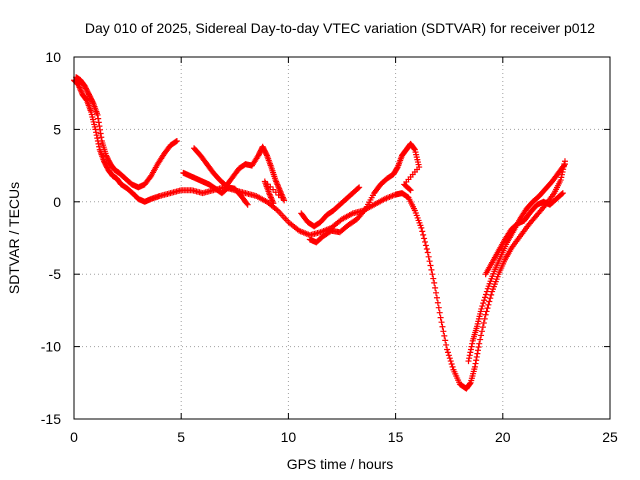 Image resolution: width=640 pixels, height=480 pixels. What do you see at coordinates (340, 464) in the screenshot?
I see `x-axis-label: GPS time / hours` at bounding box center [340, 464].